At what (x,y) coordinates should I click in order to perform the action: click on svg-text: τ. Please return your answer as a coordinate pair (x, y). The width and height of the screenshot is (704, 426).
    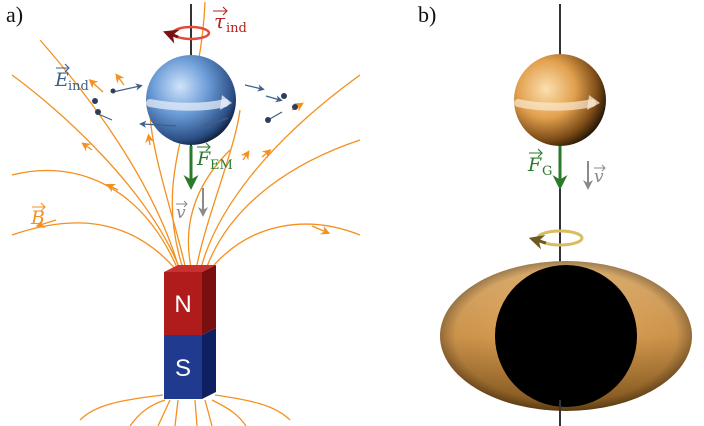
    Looking at the image, I should click on (220, 21).